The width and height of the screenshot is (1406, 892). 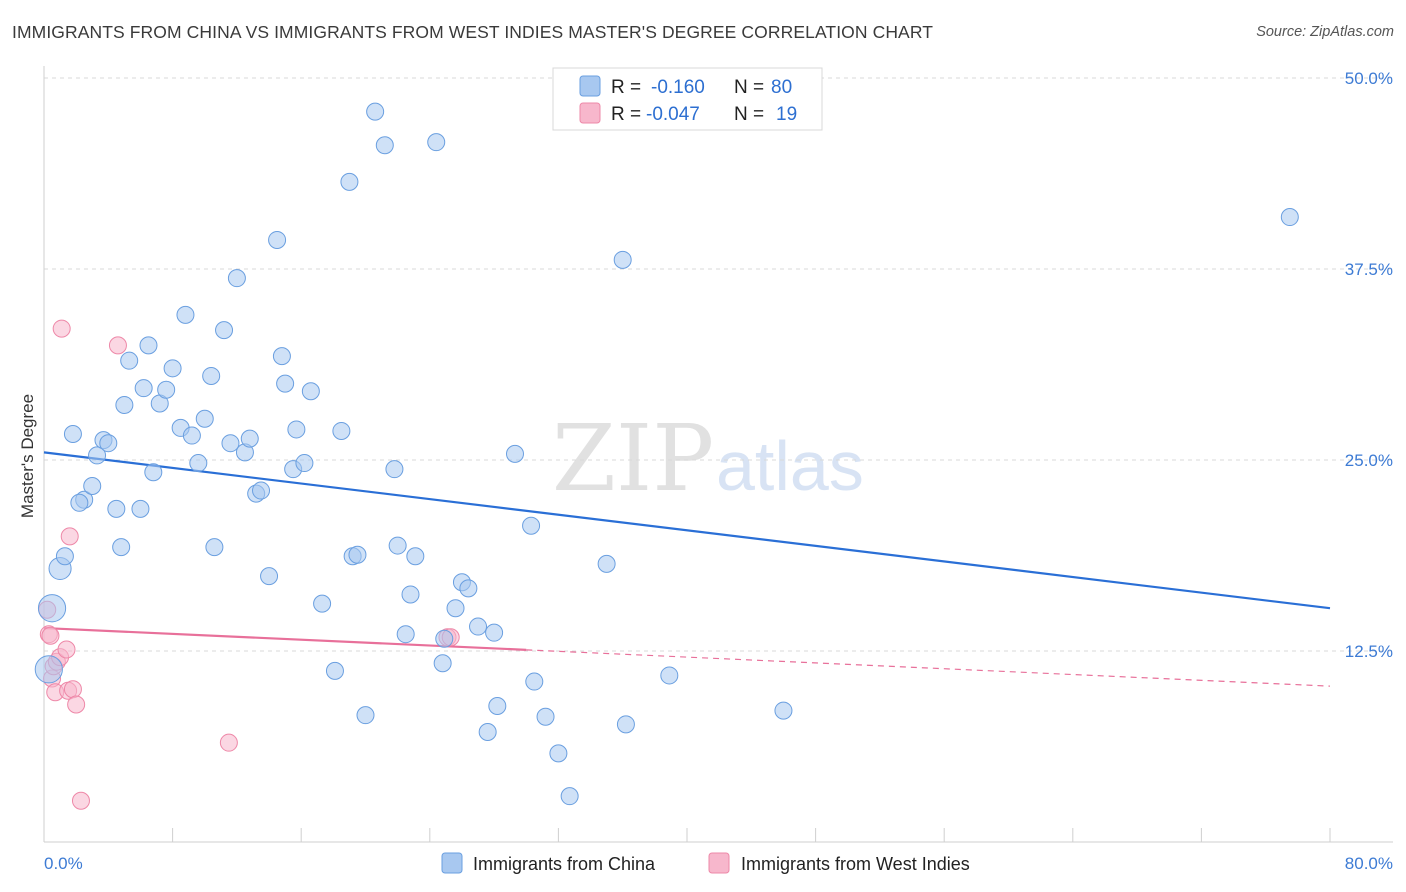 I want to click on y-tick-label-1: 25.0%, so click(x=1369, y=460).